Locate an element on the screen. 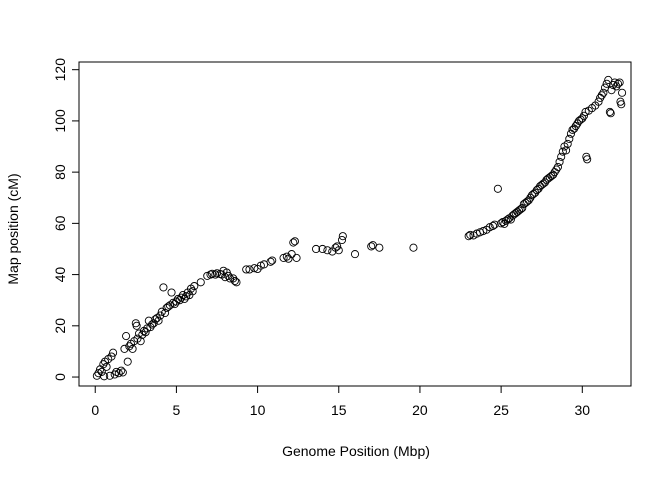  y-axis-label: Map position (cM) is located at coordinates (13, 228).